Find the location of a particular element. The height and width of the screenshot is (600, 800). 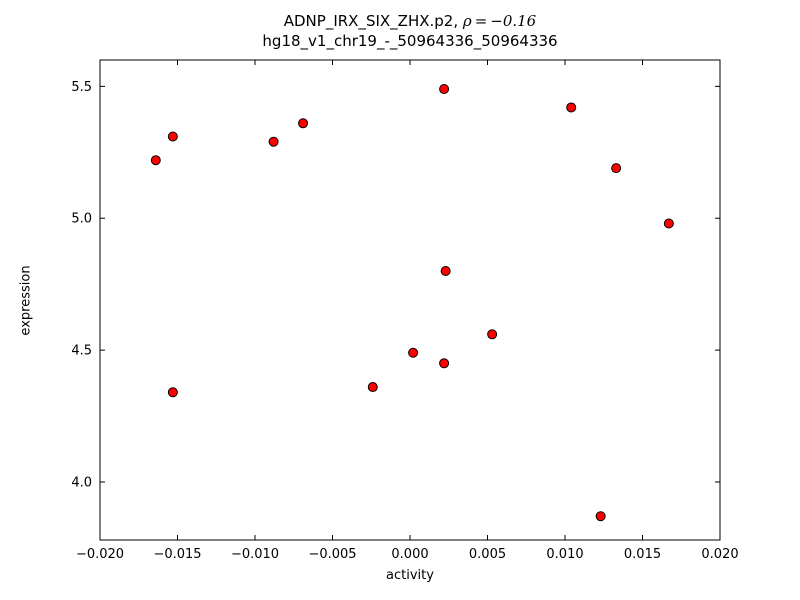

x-tick-label: 0.010 is located at coordinates (564, 554).